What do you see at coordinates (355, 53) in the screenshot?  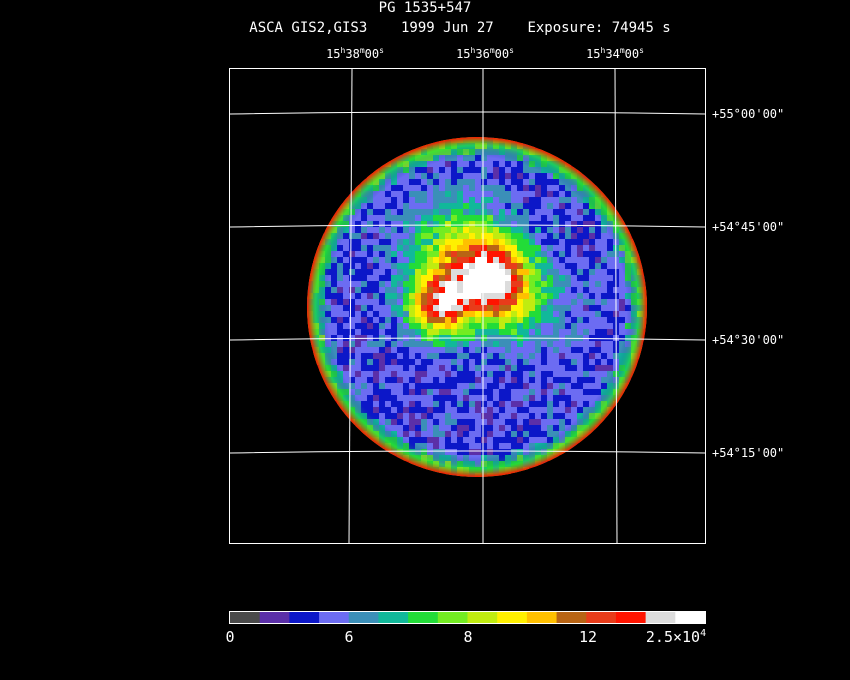 I see `ra-label: 15h38m00s` at bounding box center [355, 53].